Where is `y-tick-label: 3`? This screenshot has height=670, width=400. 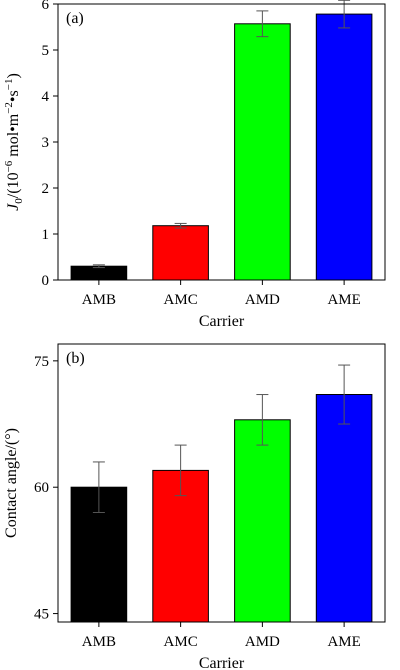
y-tick-label: 3 is located at coordinates (46, 143).